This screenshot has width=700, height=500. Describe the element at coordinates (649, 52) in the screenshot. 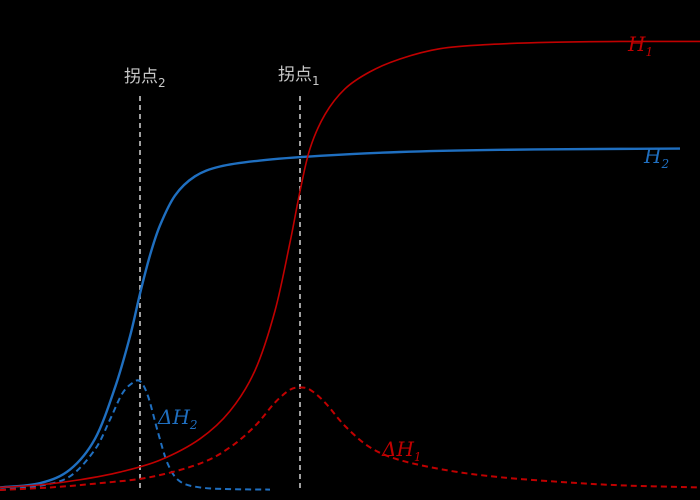

I see `h1-label-sub: 1` at that location.